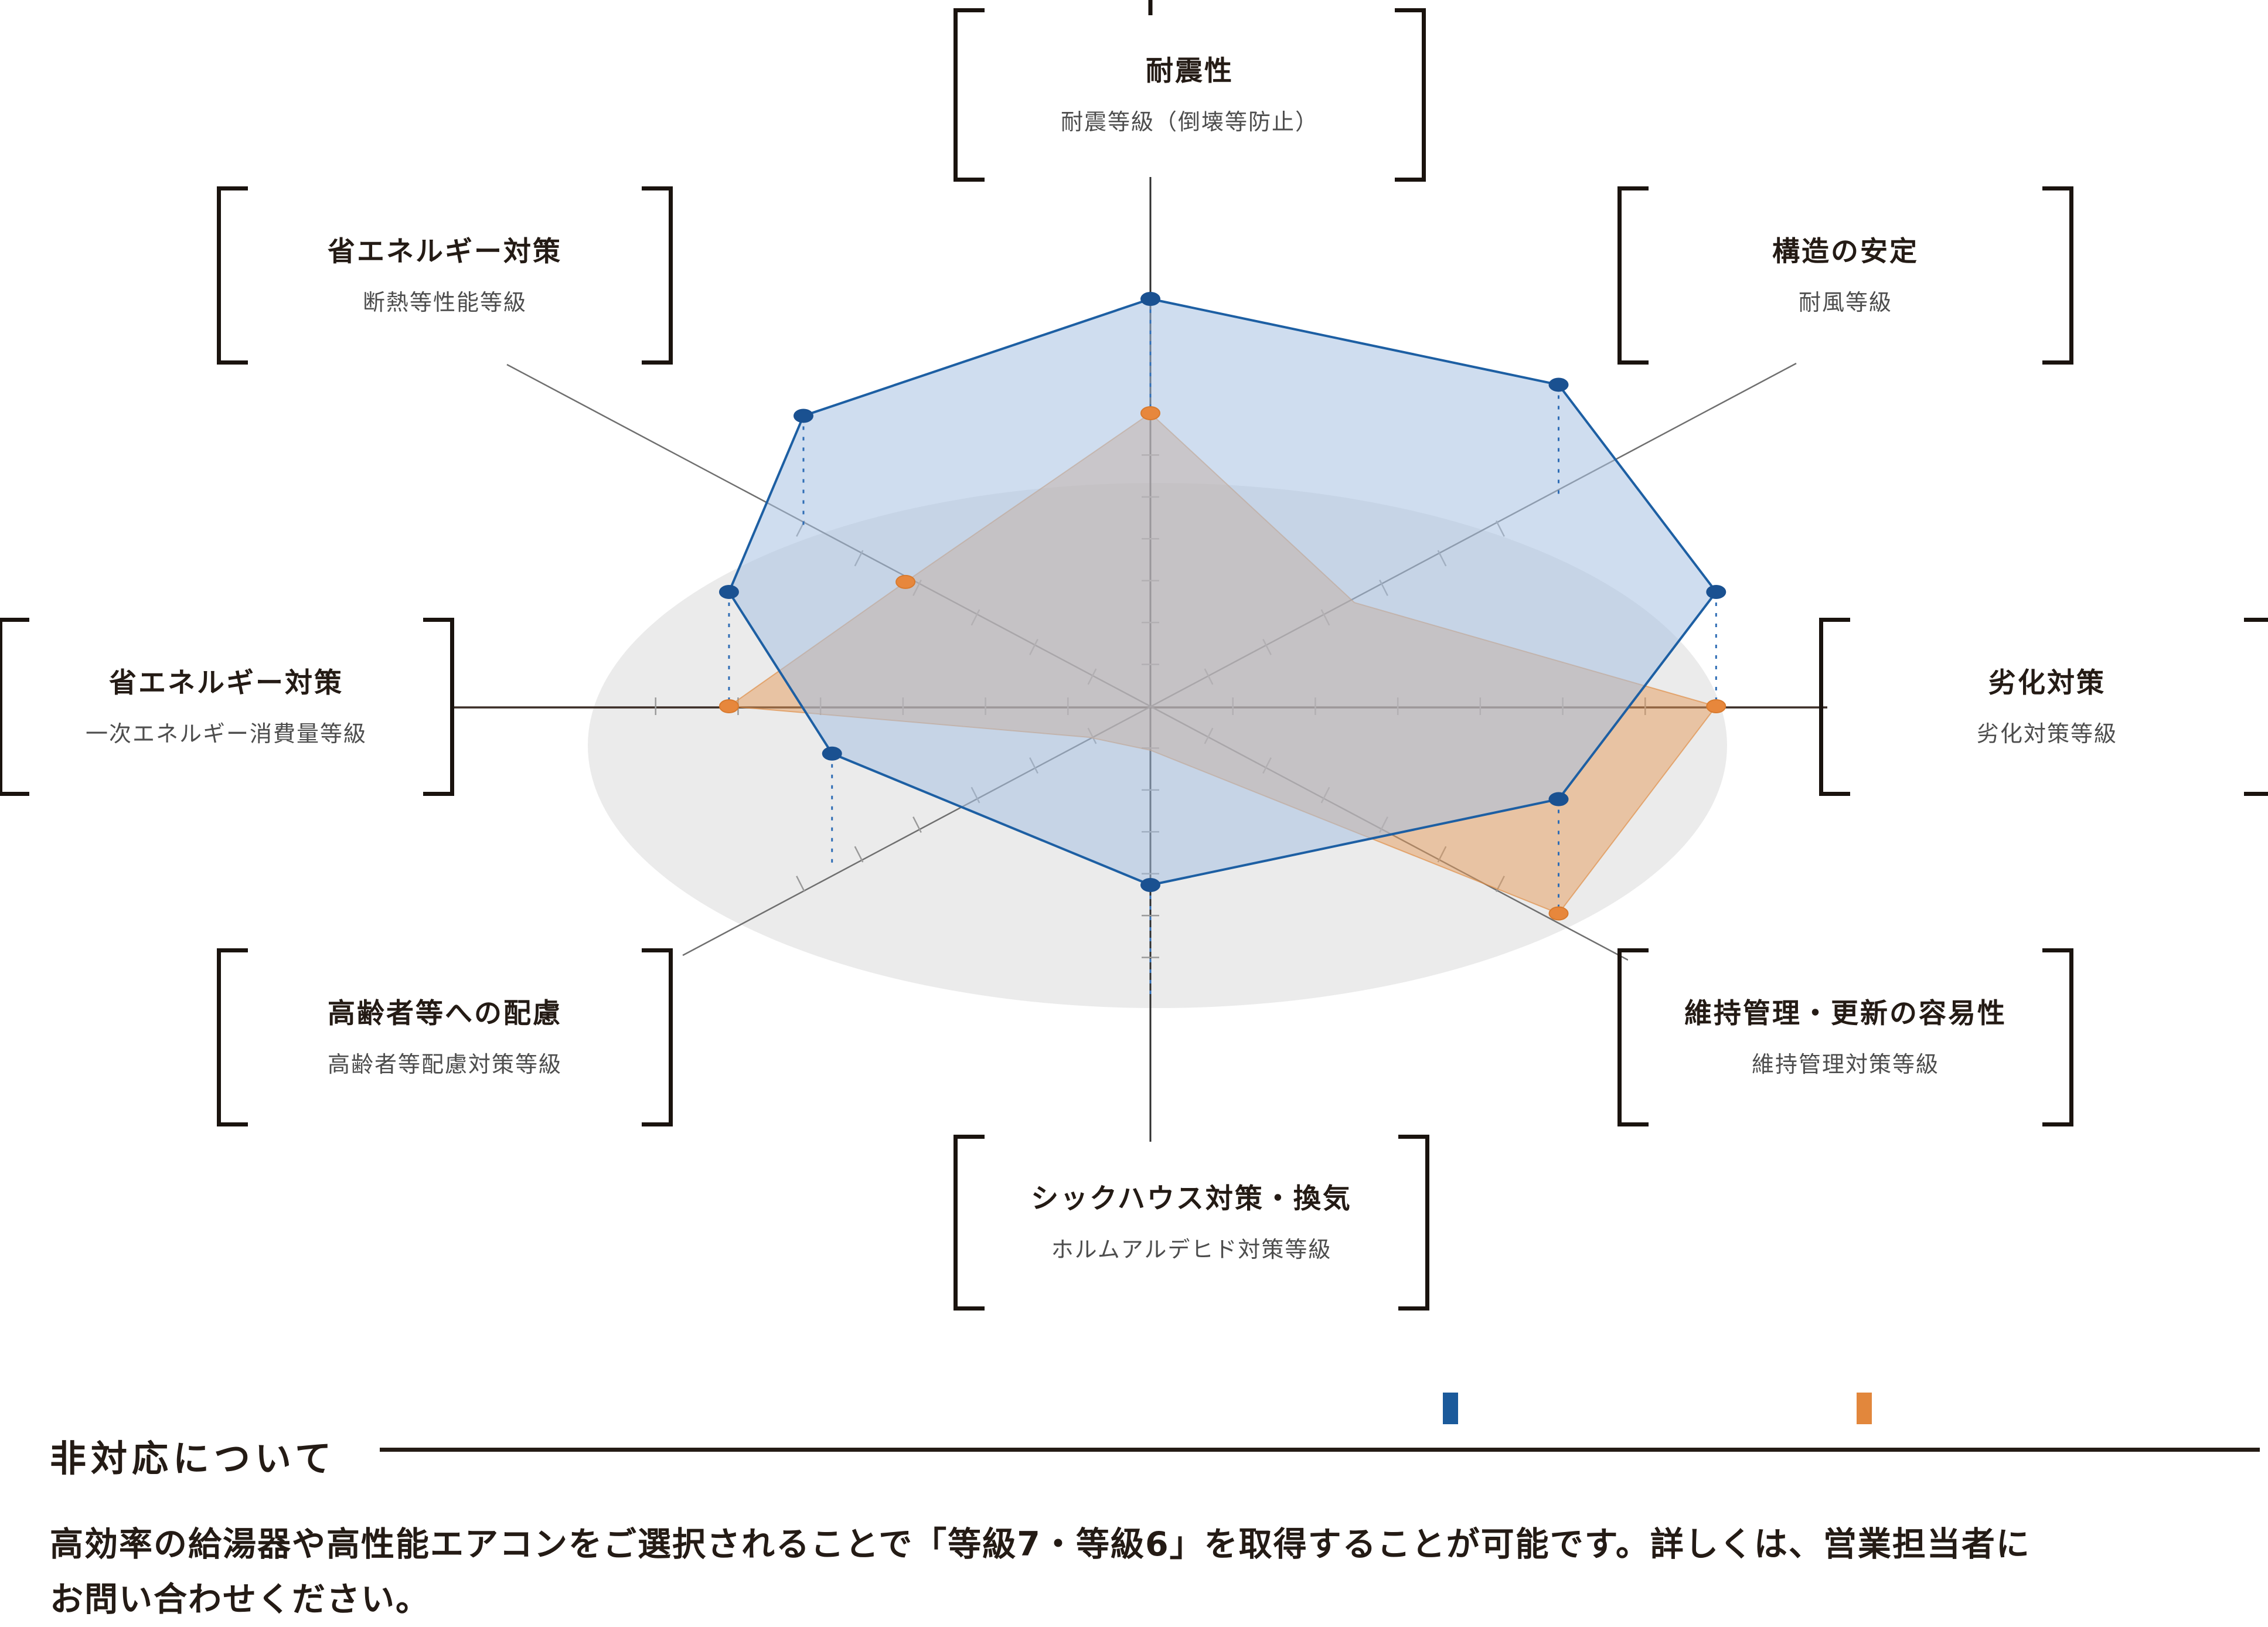  What do you see at coordinates (1845, 275) in the screenshot?
I see `axis-label-box-top-right: 構造の安定 耐風等級` at bounding box center [1845, 275].